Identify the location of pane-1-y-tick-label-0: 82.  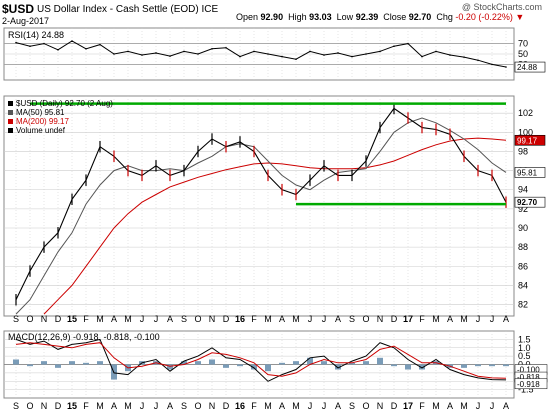
(523, 305).